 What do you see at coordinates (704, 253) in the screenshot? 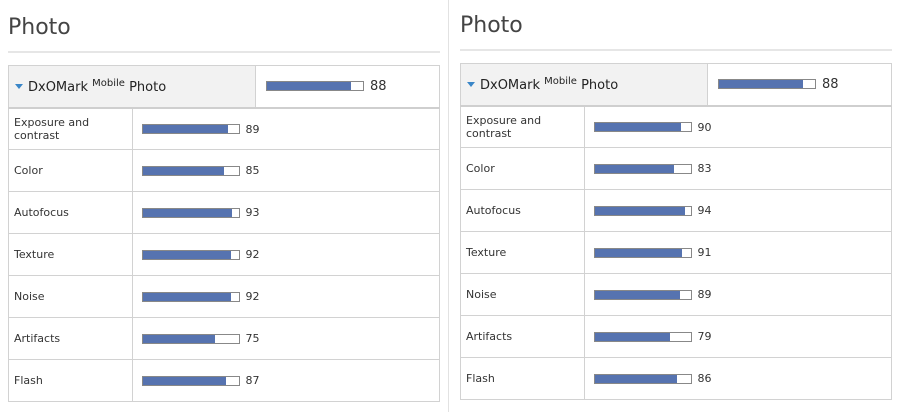
I see `score-value: 91` at bounding box center [704, 253].